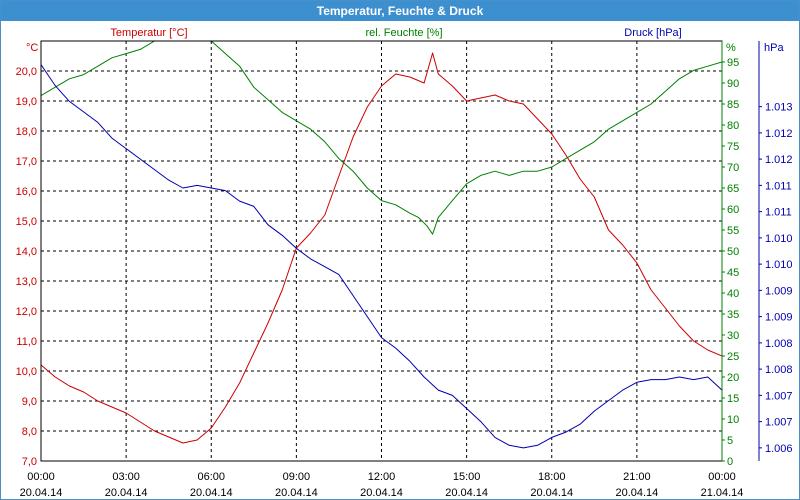 The width and height of the screenshot is (800, 500). Describe the element at coordinates (26, 72) in the screenshot. I see `temperature-tick-label: 20,0` at that location.